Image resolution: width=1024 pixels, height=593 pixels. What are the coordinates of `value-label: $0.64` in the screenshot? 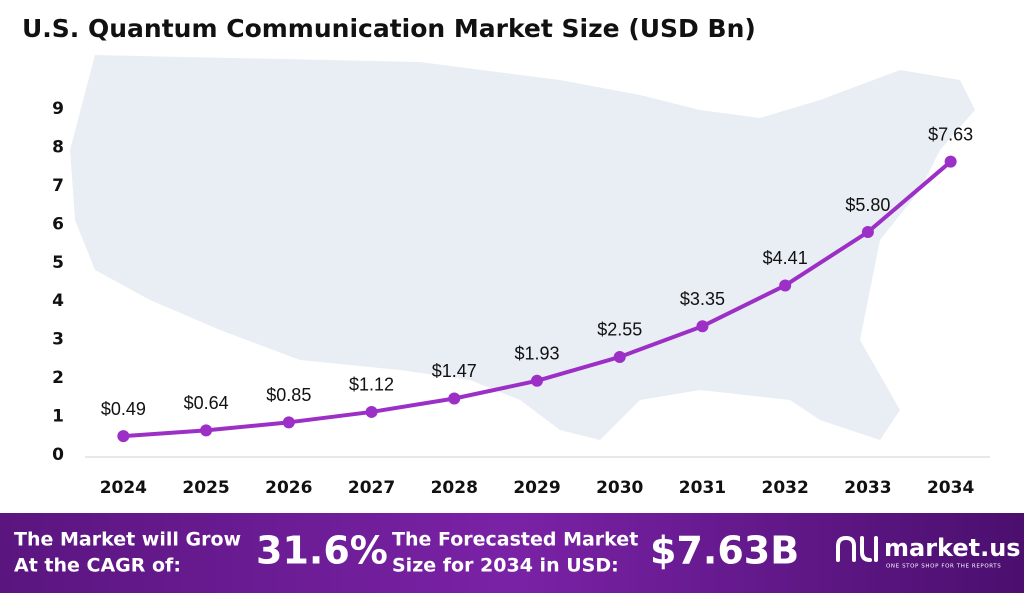 It's located at (206, 403).